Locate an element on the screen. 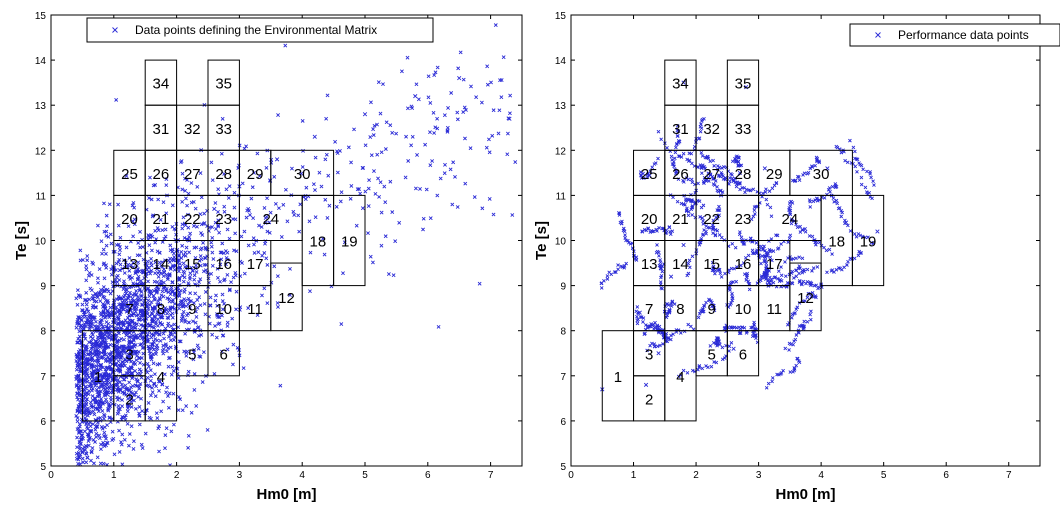  y-tick-label: 6 is located at coordinates (563, 422).